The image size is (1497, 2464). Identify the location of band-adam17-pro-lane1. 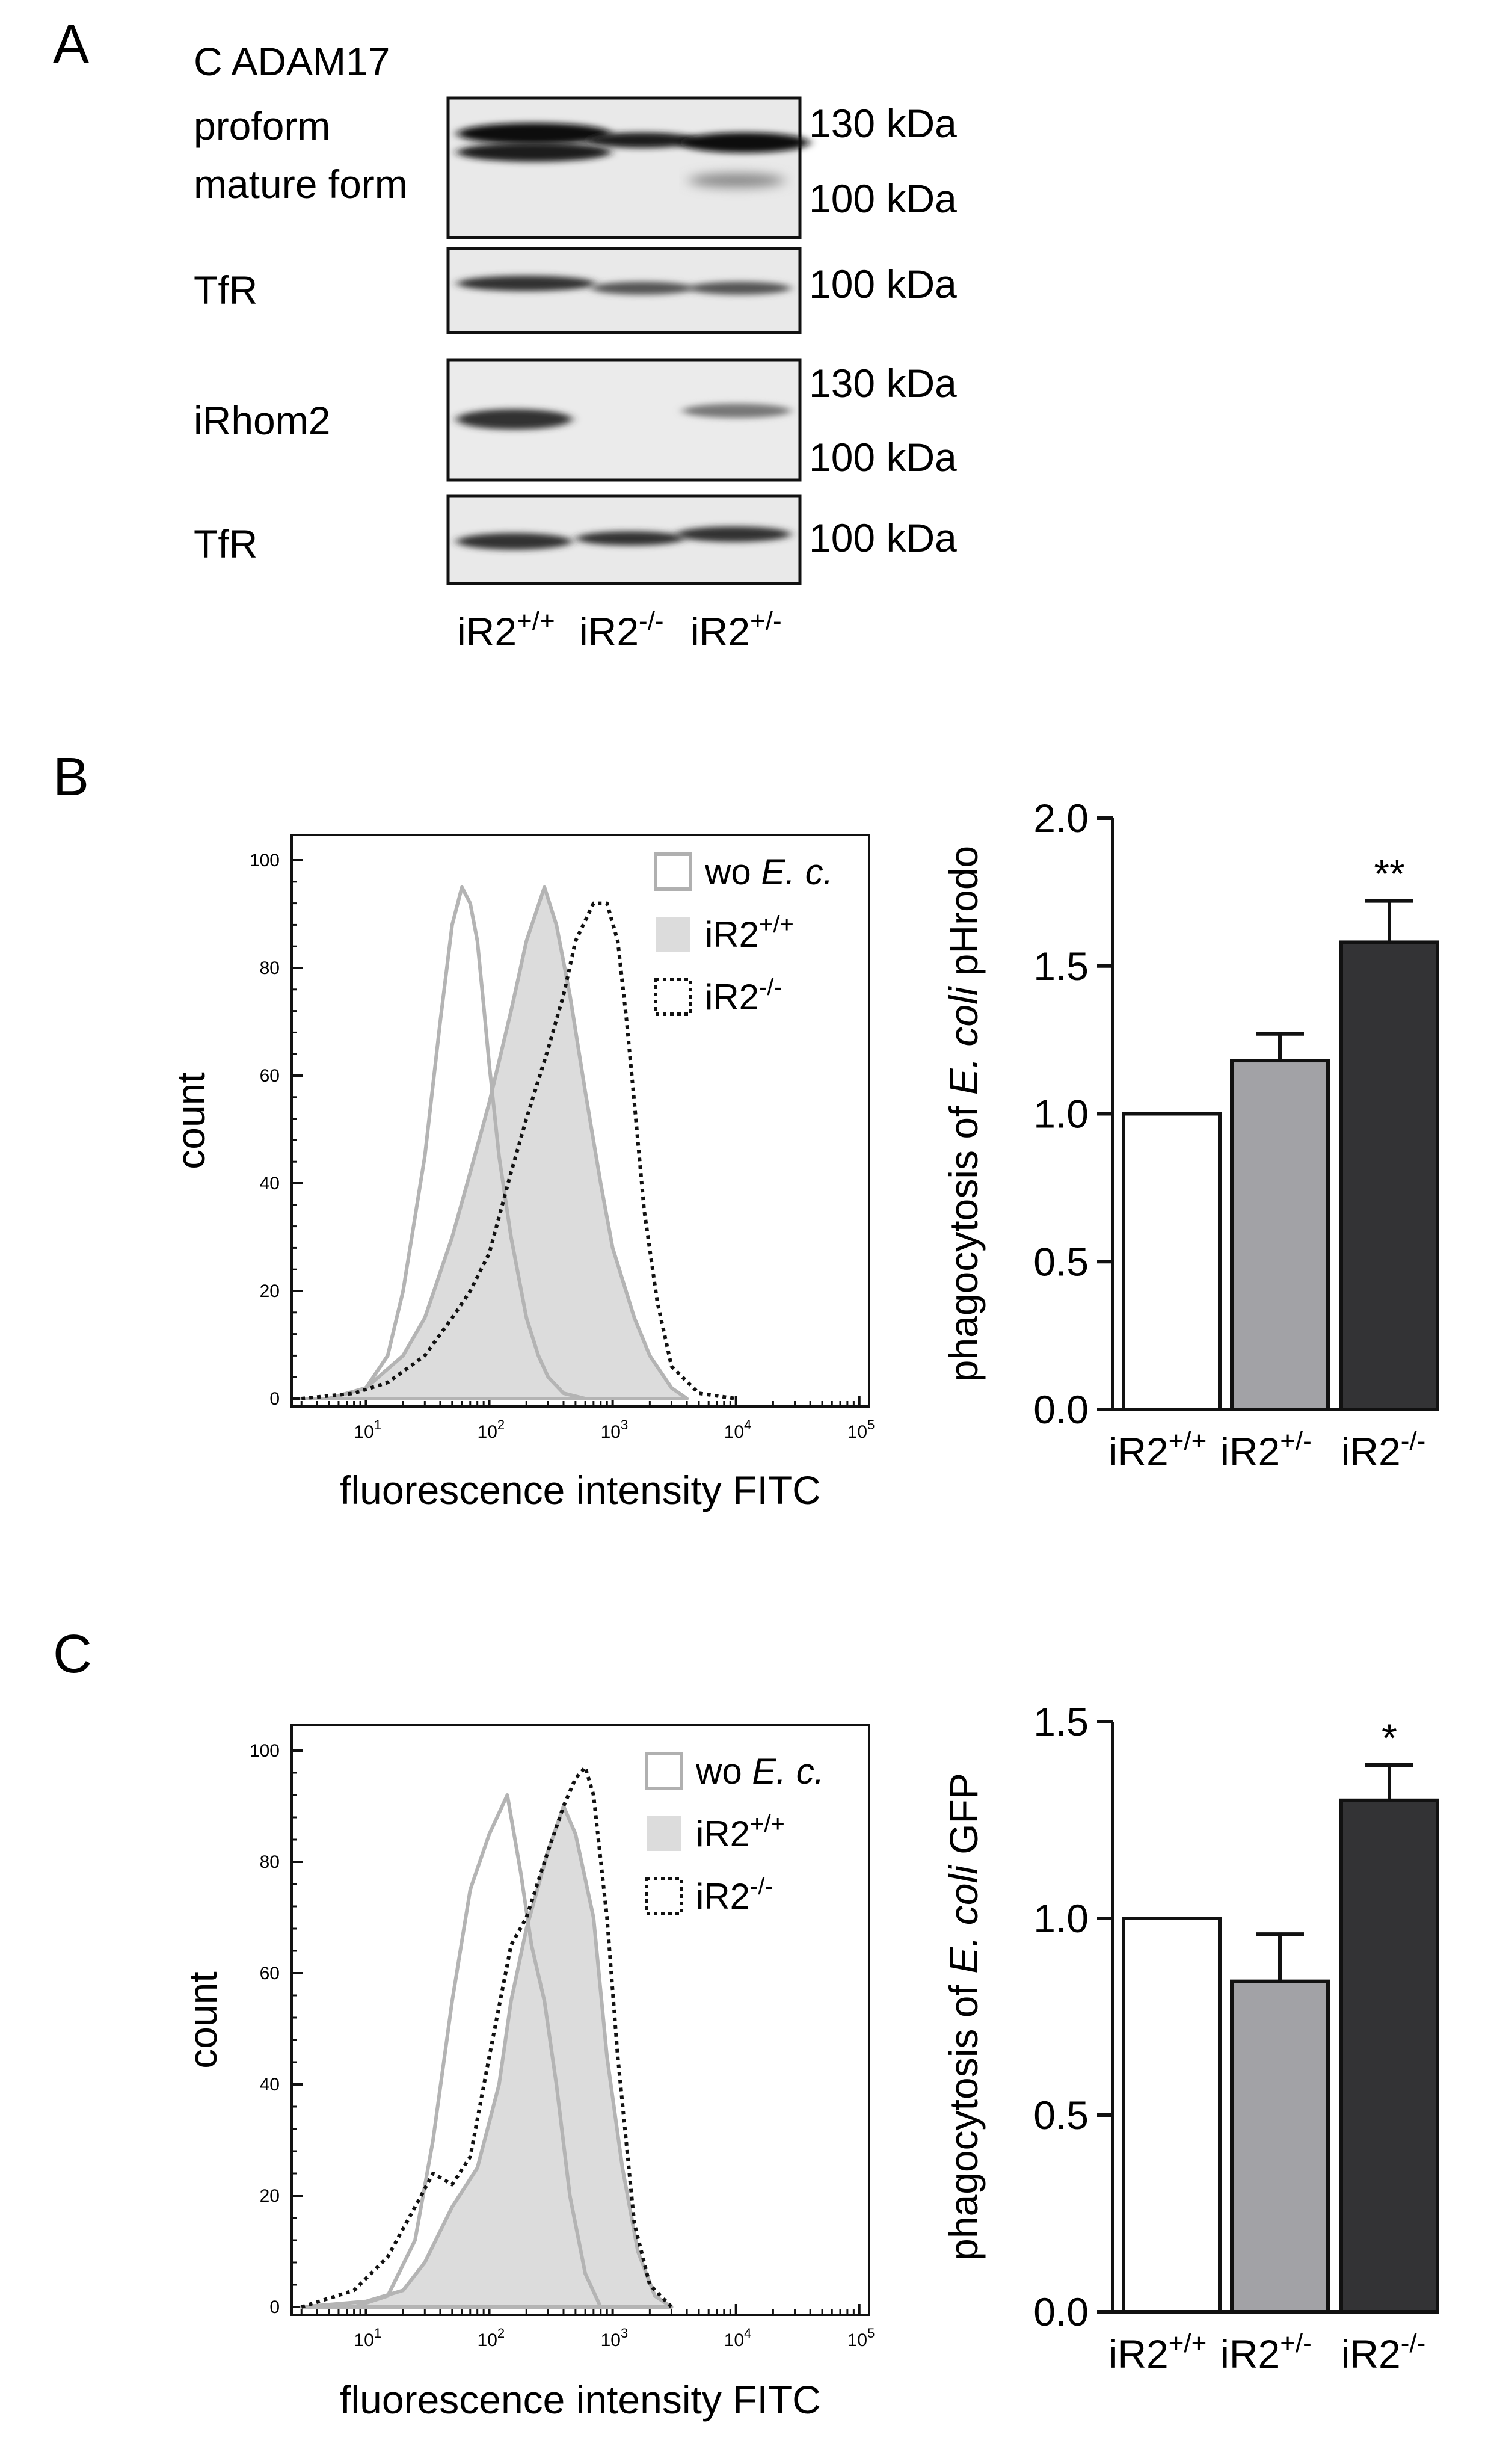
(534, 133).